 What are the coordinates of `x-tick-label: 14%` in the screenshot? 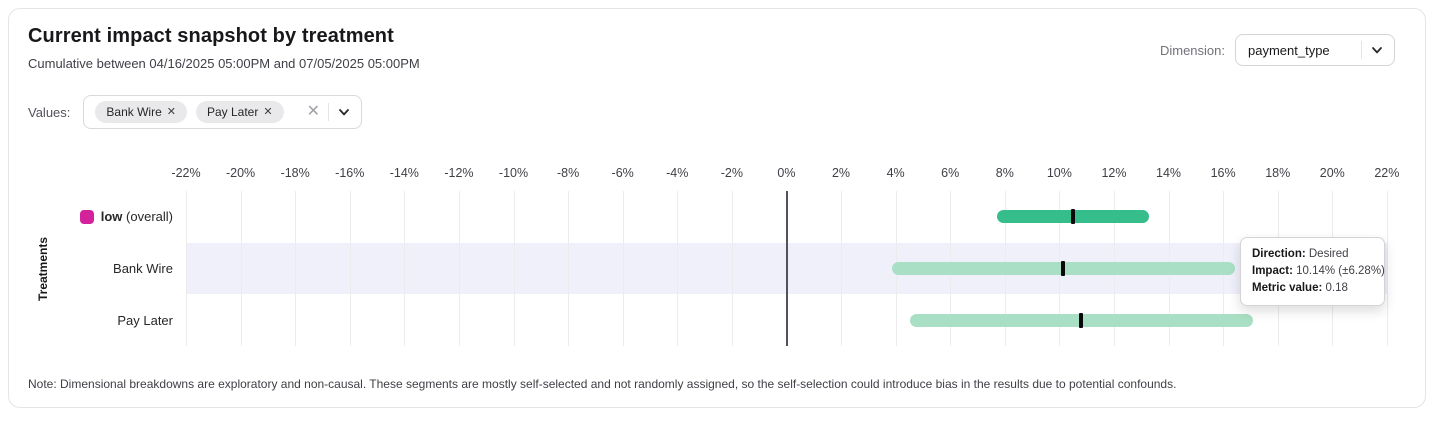 It's located at (1169, 173).